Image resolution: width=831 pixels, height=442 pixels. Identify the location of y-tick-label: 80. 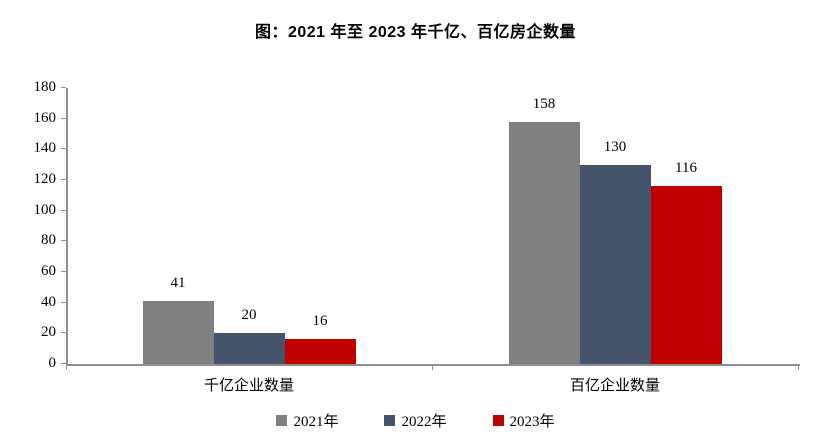
(48, 240).